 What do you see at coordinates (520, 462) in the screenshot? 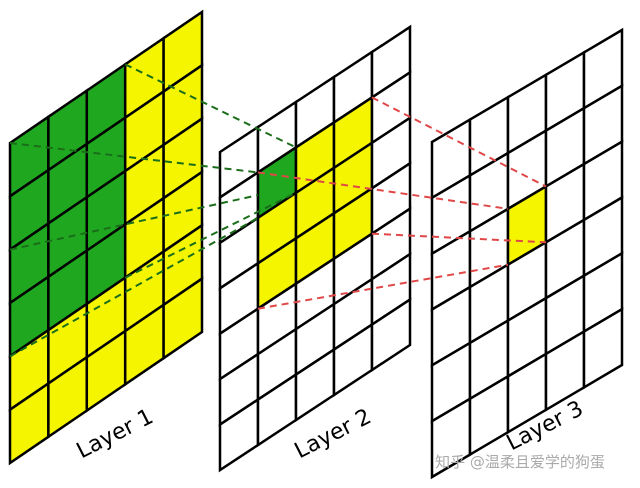
I see `watermark: 知乎 @温柔且爱学的狗蛋` at bounding box center [520, 462].